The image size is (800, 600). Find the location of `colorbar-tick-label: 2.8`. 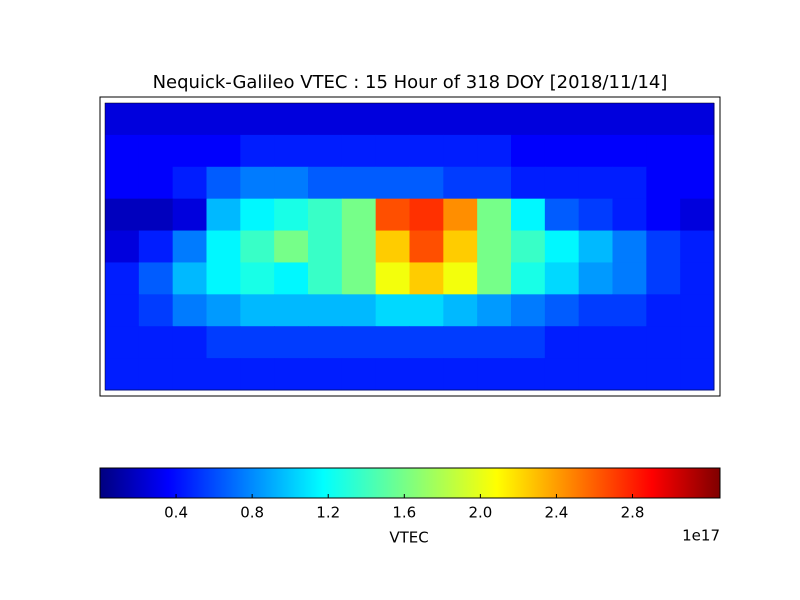

colorbar-tick-label: 2.8 is located at coordinates (633, 513).